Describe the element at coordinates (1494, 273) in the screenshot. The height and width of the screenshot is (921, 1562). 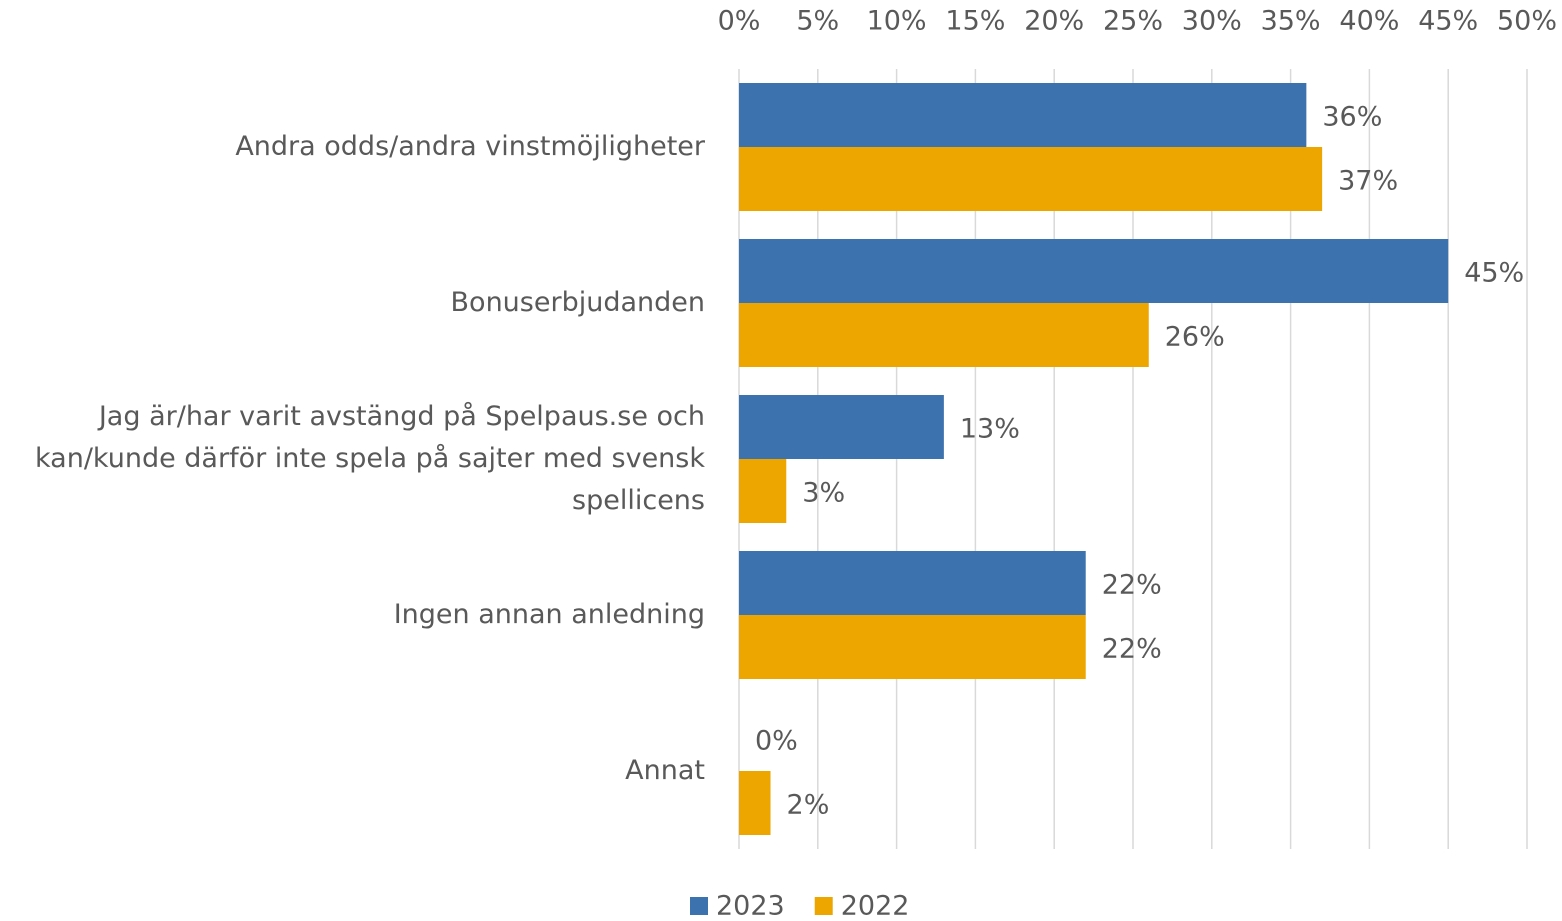
I see `value-label: 45%` at that location.